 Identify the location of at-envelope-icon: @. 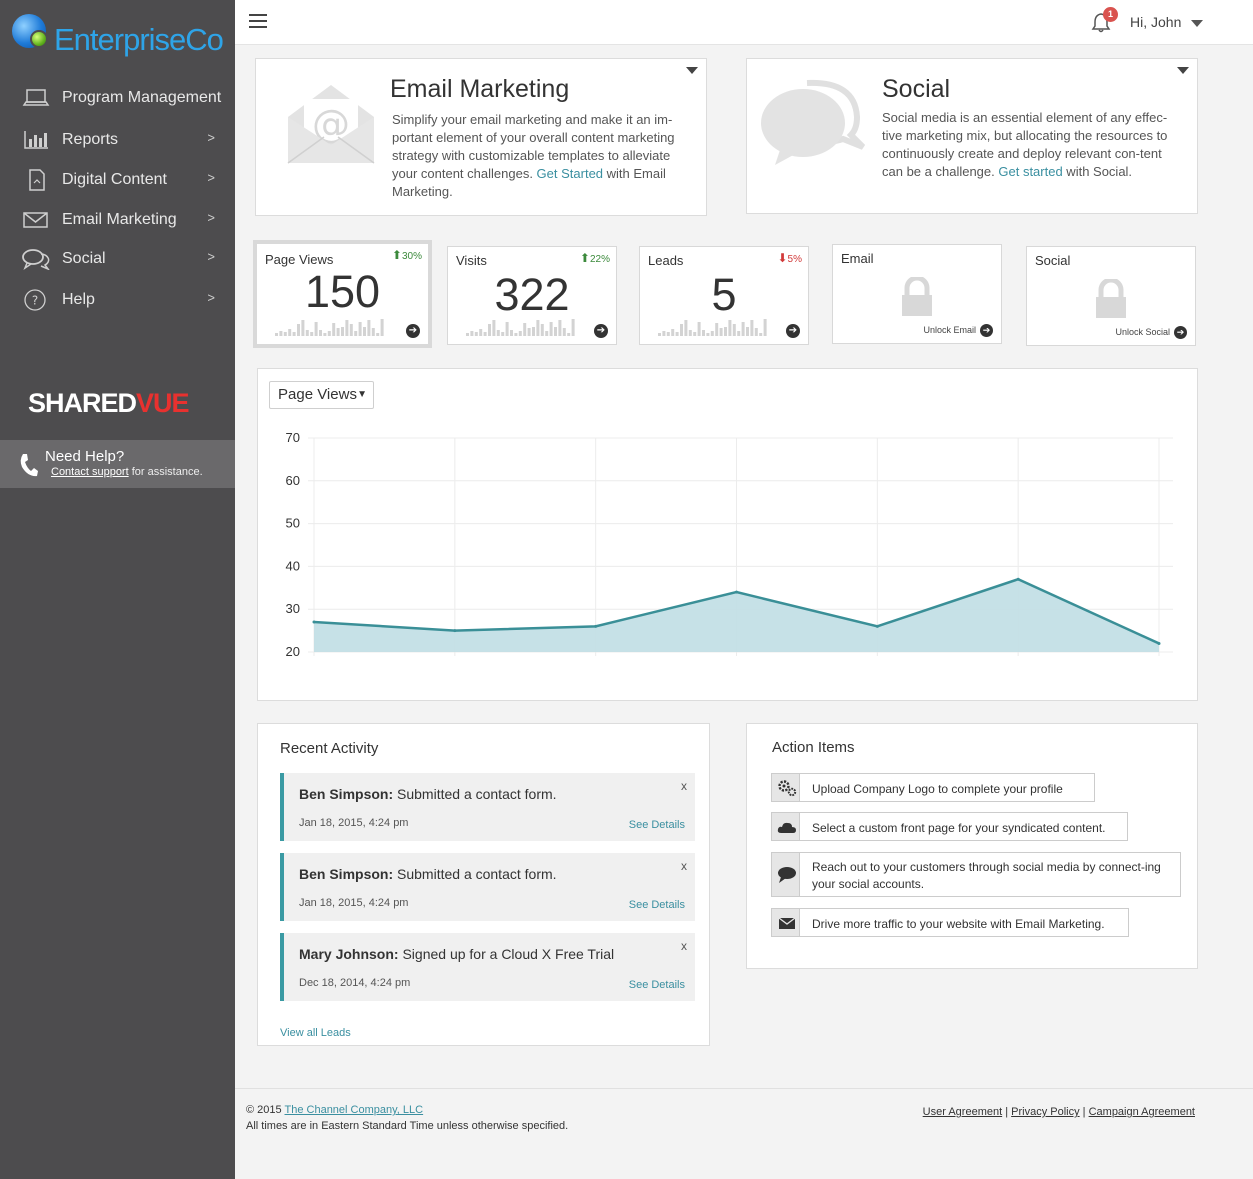
(331, 124).